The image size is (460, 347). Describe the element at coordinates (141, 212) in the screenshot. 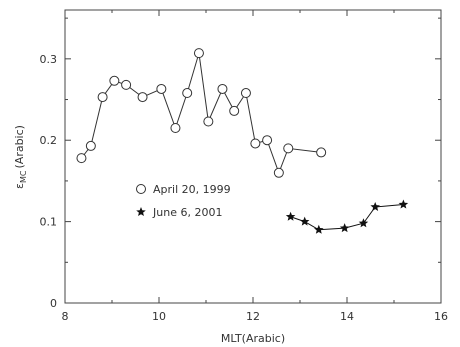

I see `legend-star-icon` at that location.